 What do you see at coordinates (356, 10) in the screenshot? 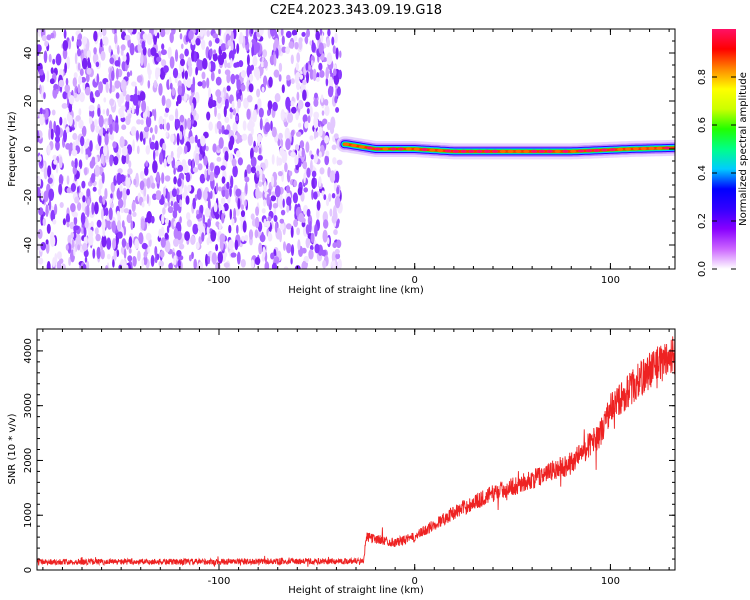
I see `figure-title: C2E4.2023.343.09.19.G18` at bounding box center [356, 10].